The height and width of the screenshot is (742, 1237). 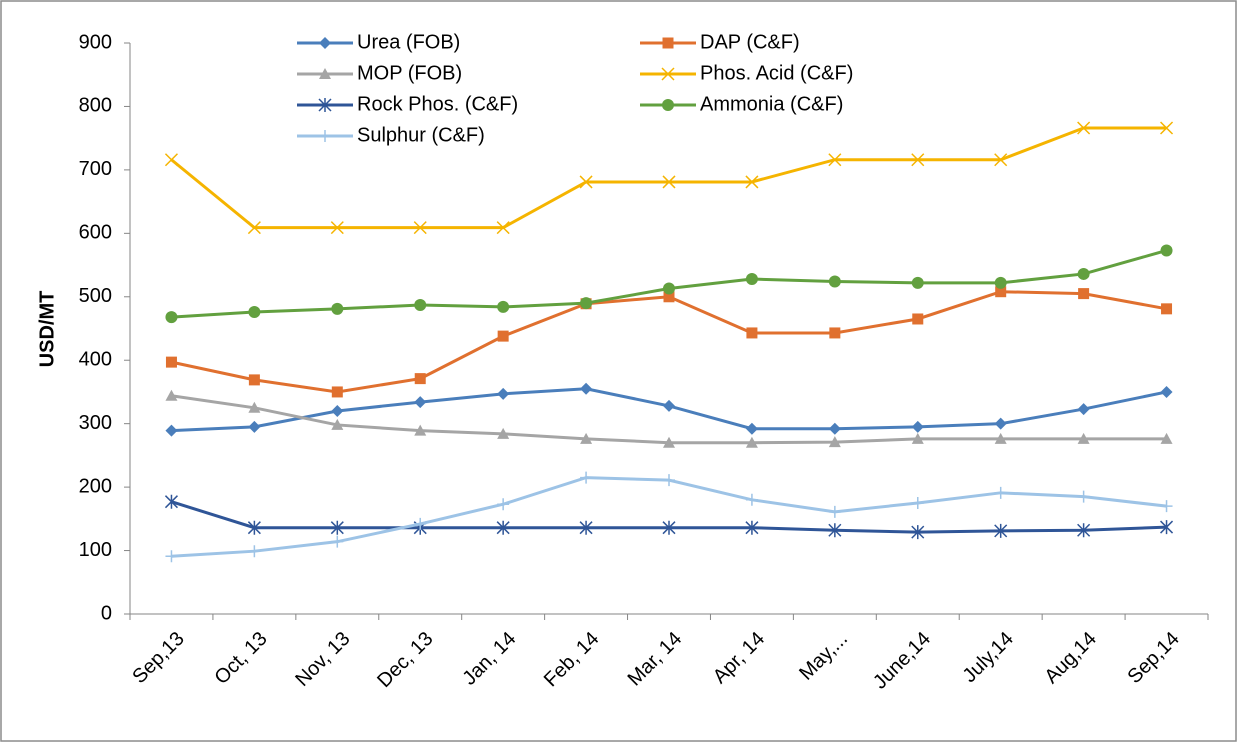 I want to click on legend-label: Phos. Acid (C&F), so click(x=776, y=73).